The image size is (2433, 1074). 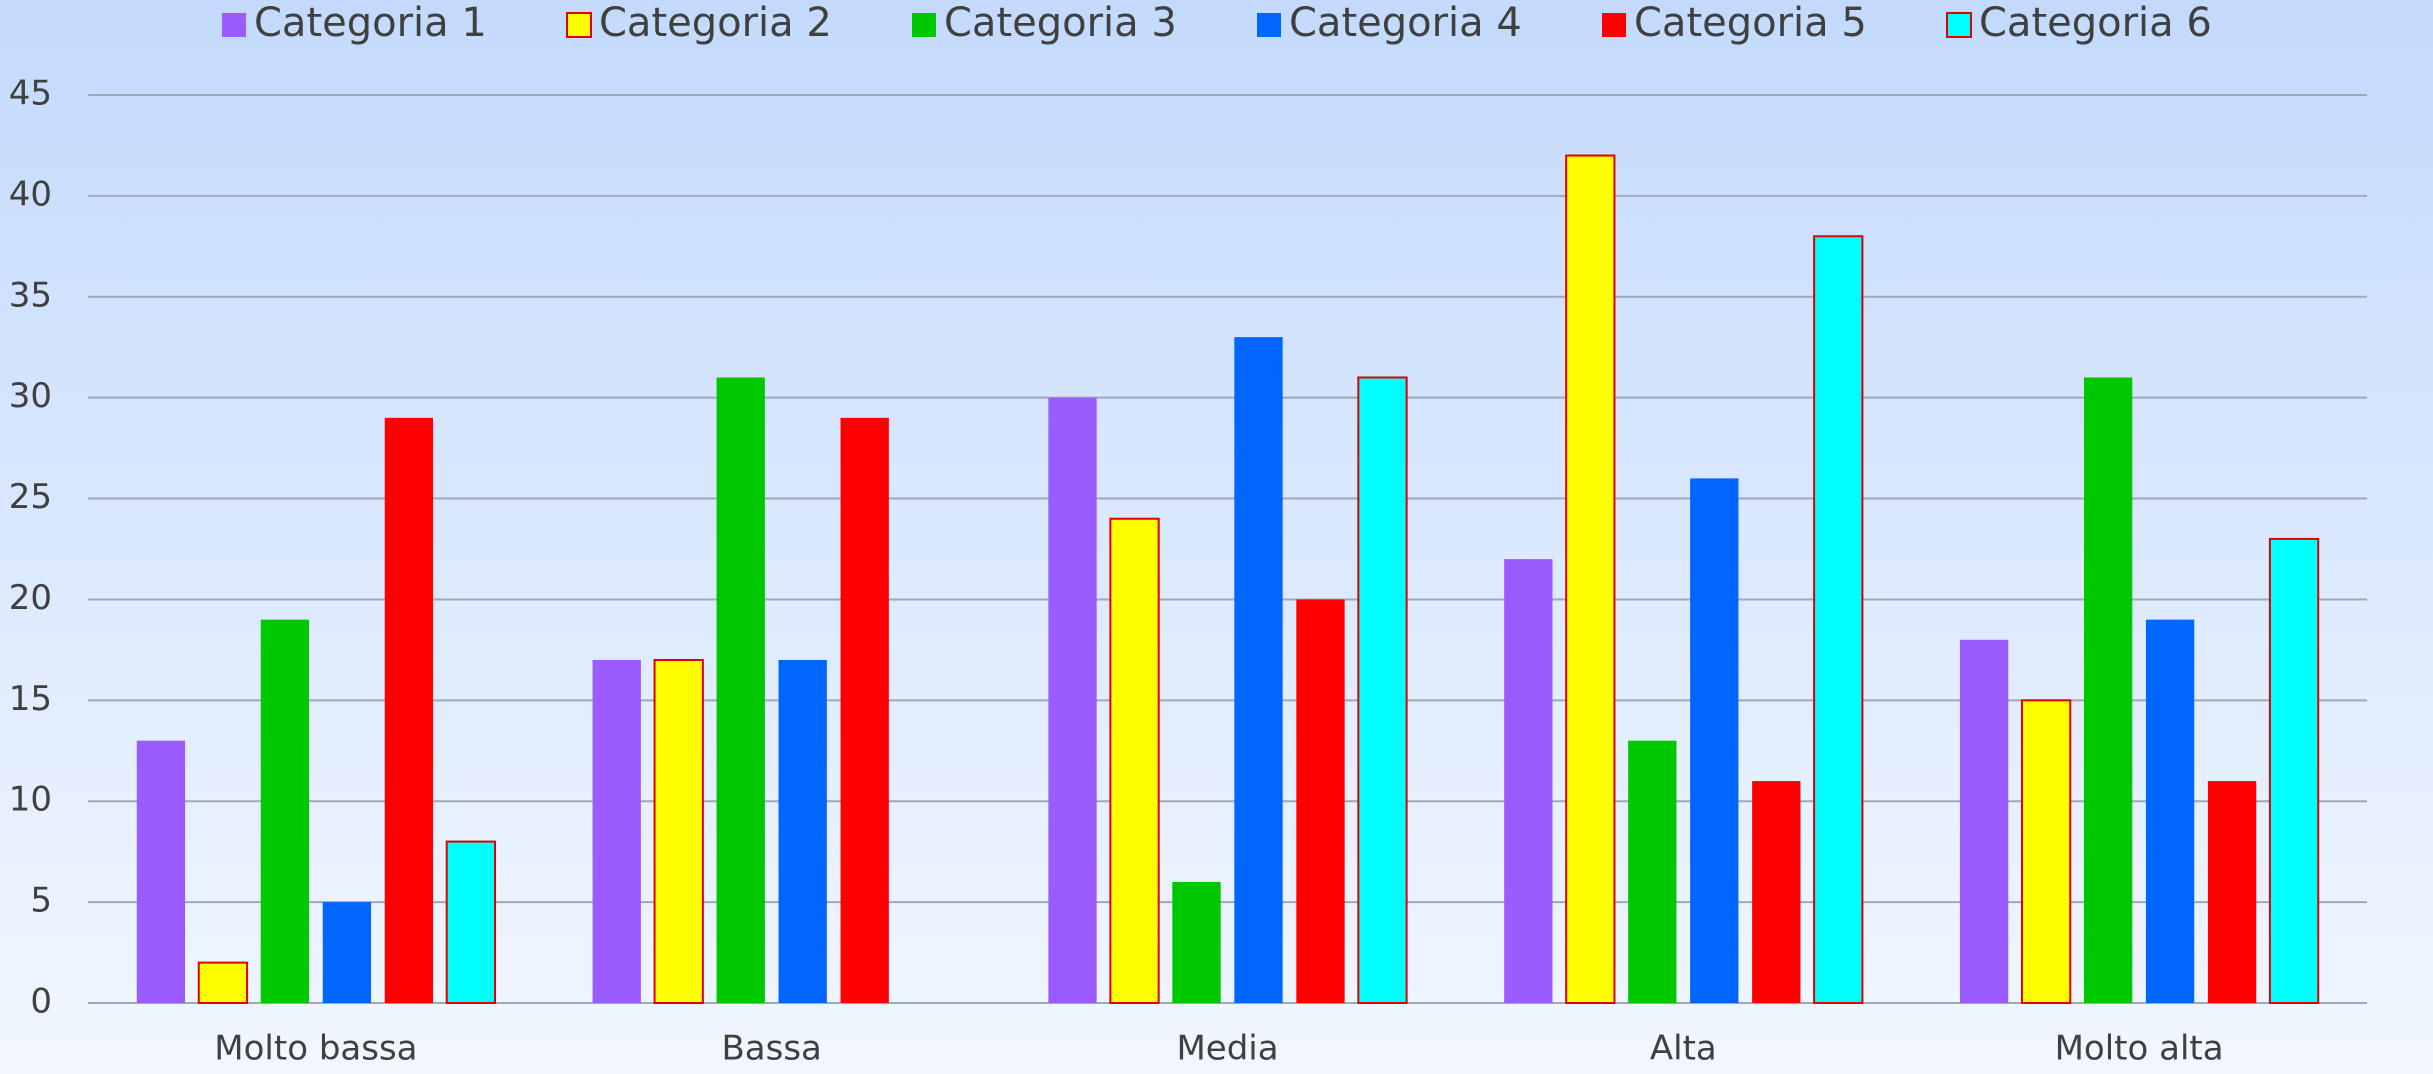 I want to click on y-tick-label: 0, so click(x=41, y=1002).